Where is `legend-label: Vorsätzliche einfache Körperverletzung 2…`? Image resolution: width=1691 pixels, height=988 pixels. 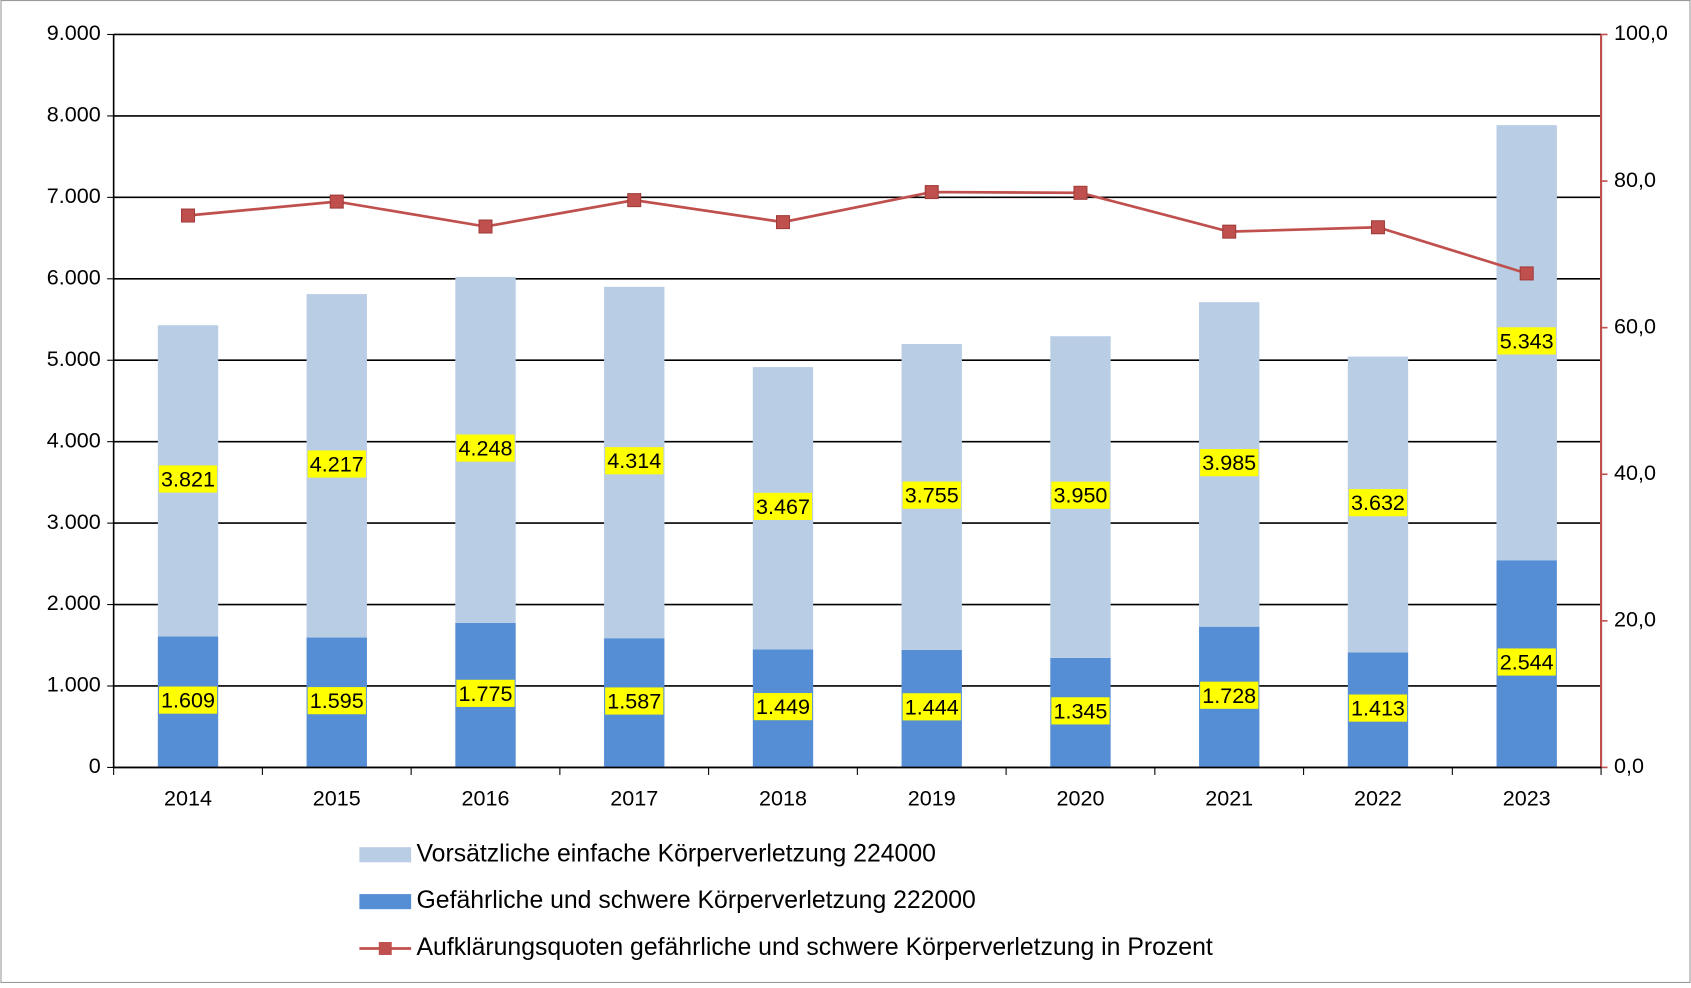 legend-label: Vorsätzliche einfache Körperverletzung 2… is located at coordinates (676, 853).